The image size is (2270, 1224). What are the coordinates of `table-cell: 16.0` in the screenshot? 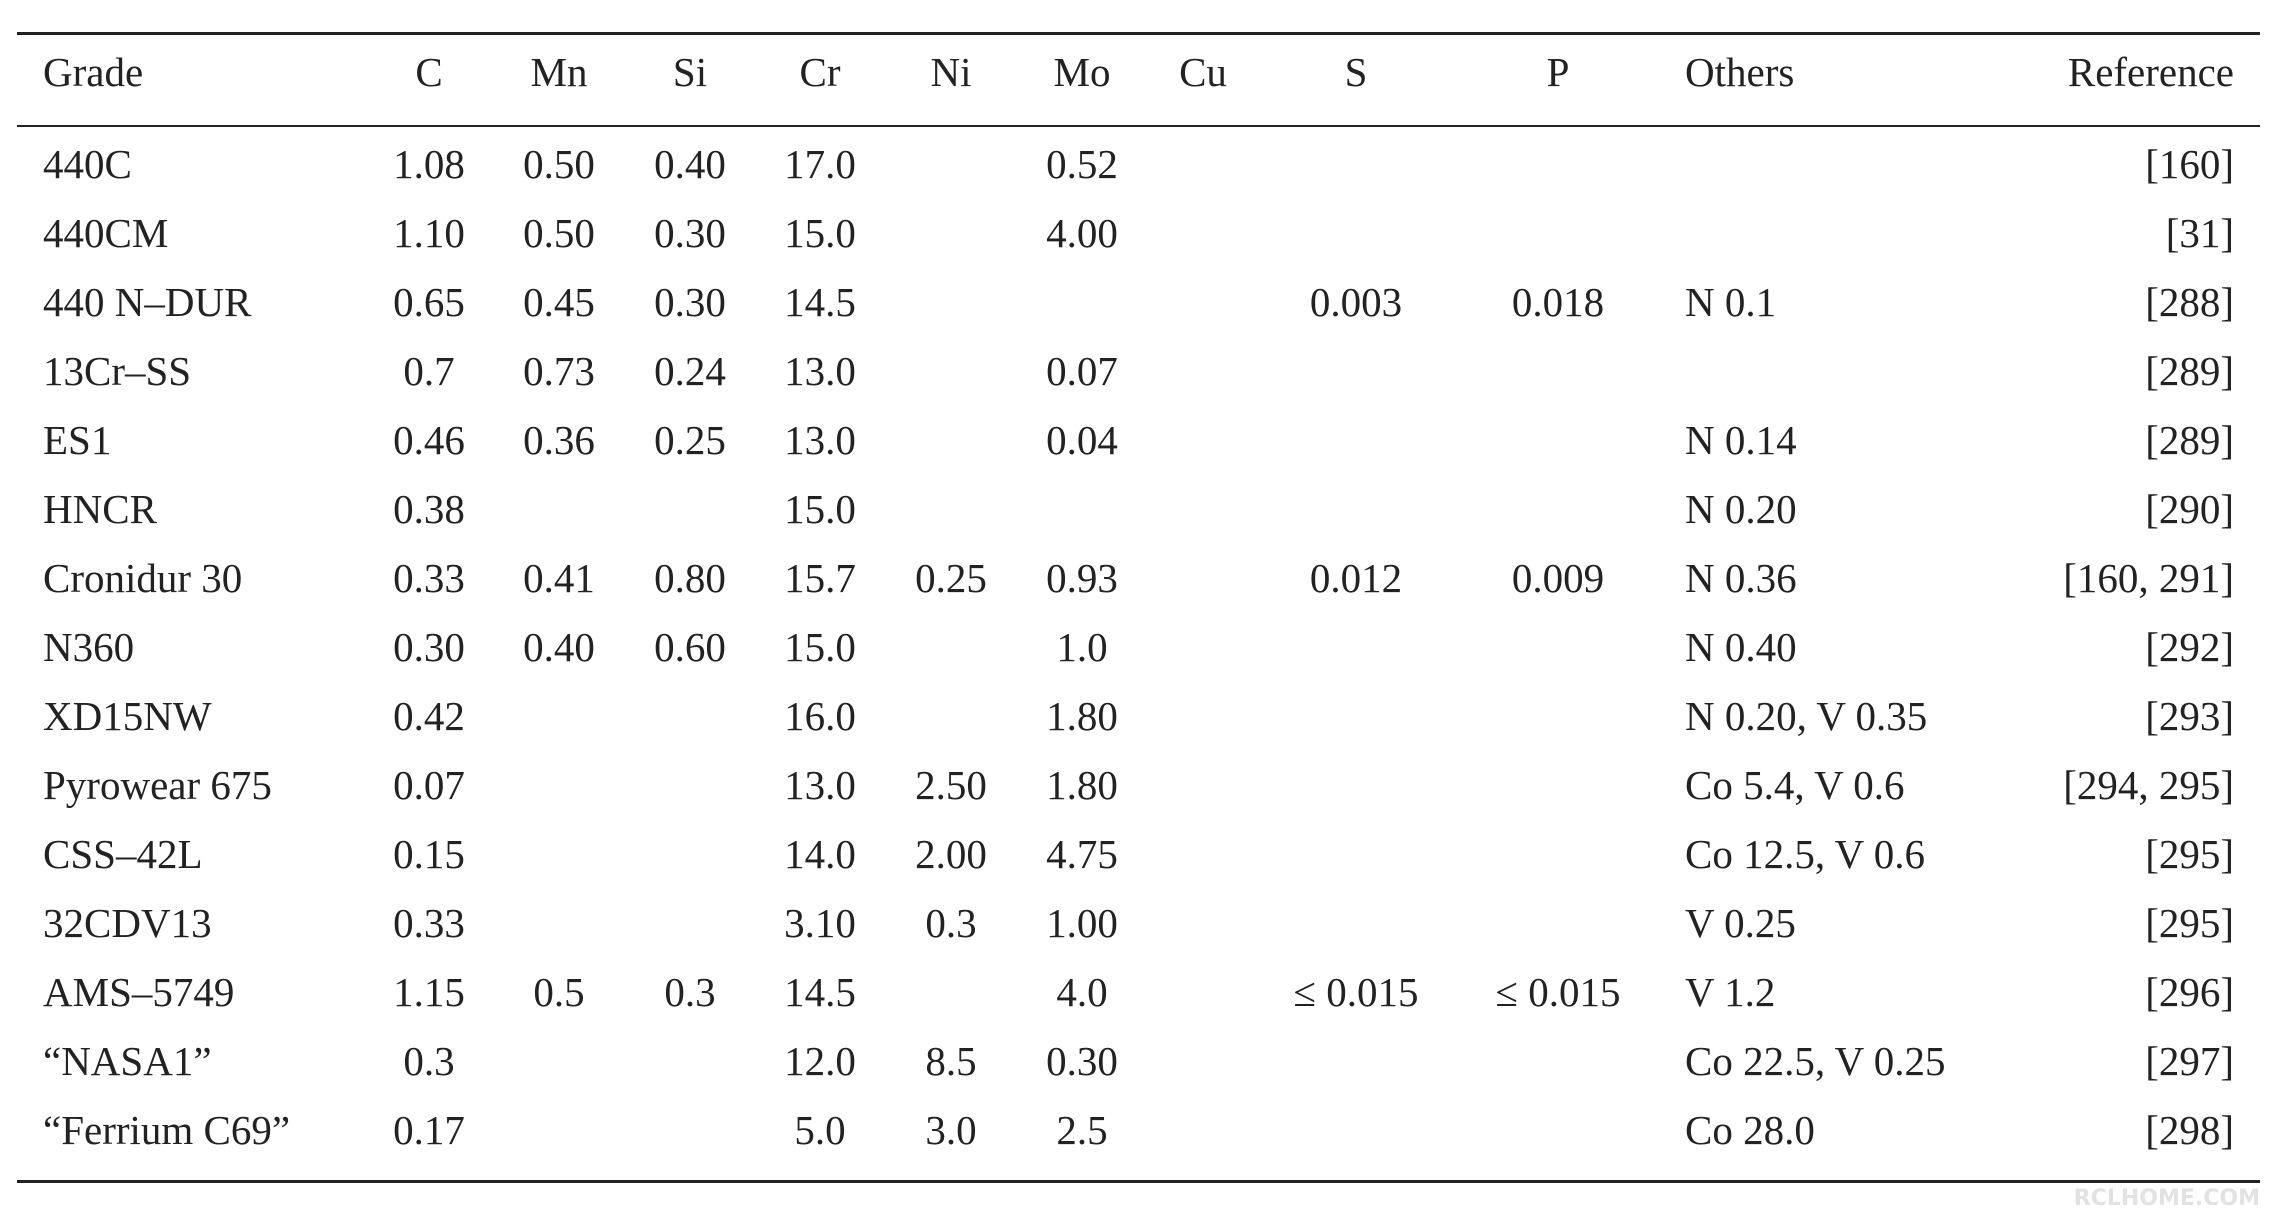 It's located at (820, 716).